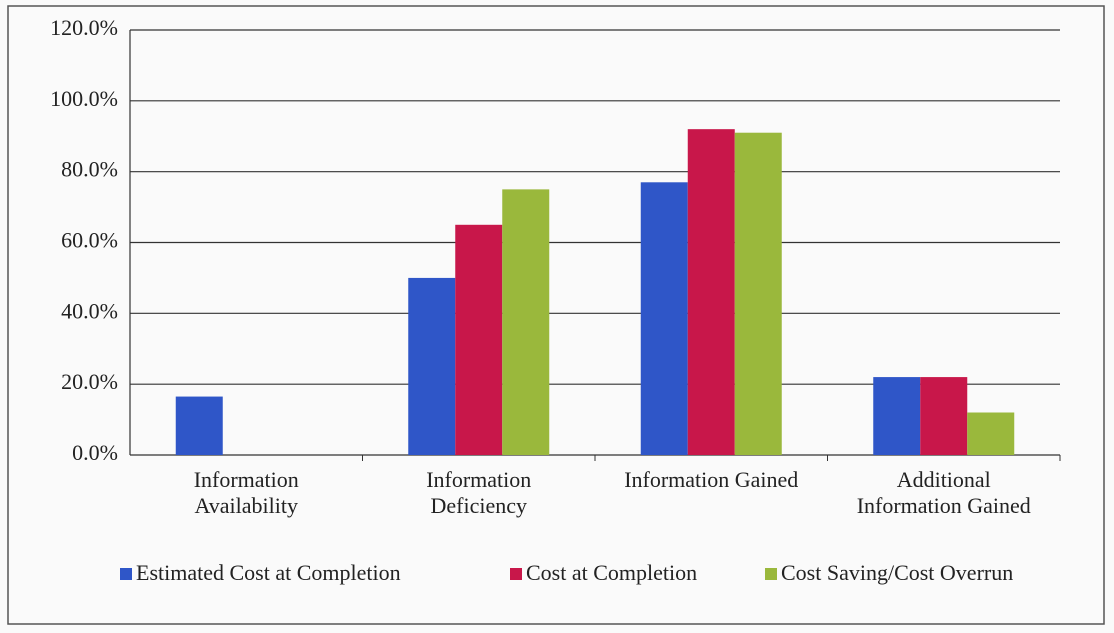 Image resolution: width=1114 pixels, height=633 pixels. What do you see at coordinates (479, 492) in the screenshot?
I see `x-tick-label: Information Deficiency` at bounding box center [479, 492].